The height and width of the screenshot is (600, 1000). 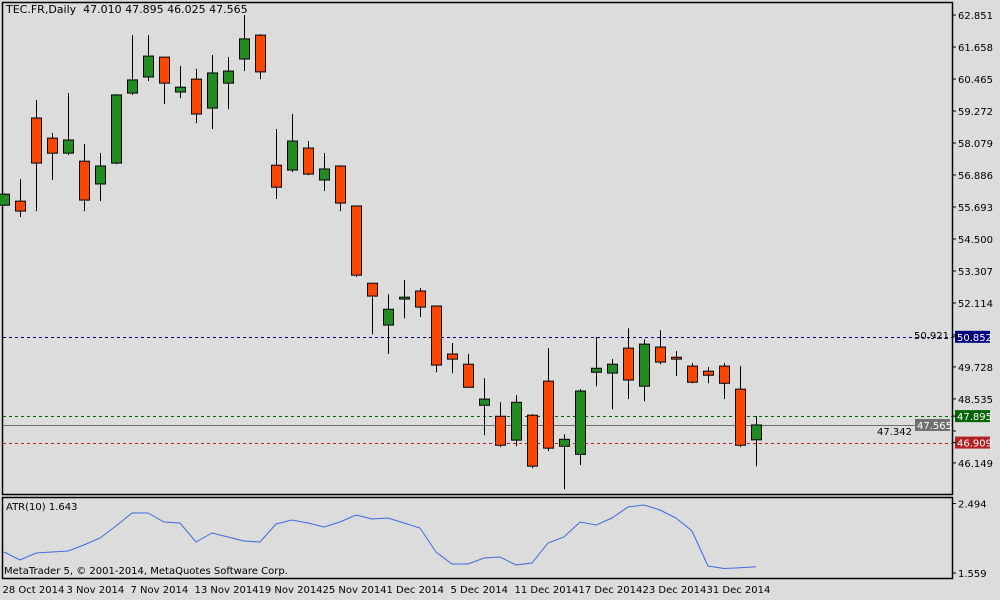 I want to click on ohlc-readout: 47.010 47.895 46.025 47.565, so click(x=165, y=9).